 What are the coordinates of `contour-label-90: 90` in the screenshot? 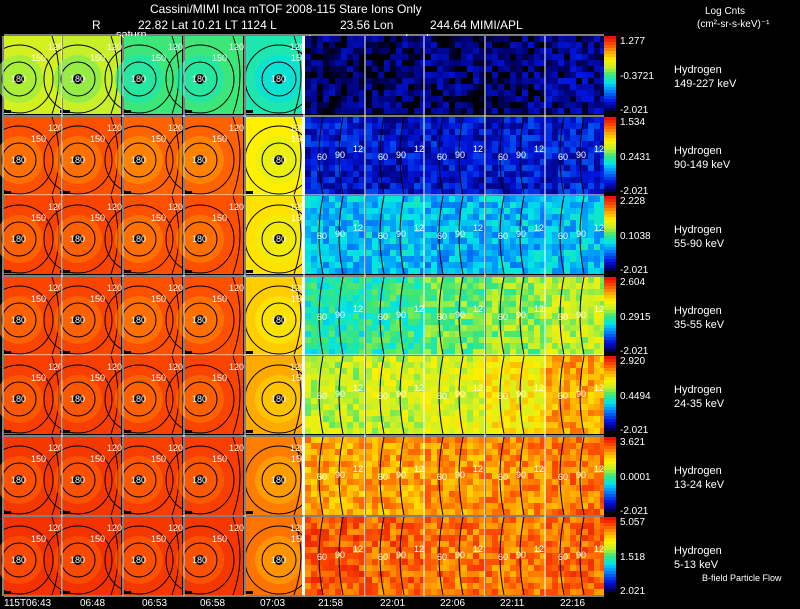 It's located at (340, 555).